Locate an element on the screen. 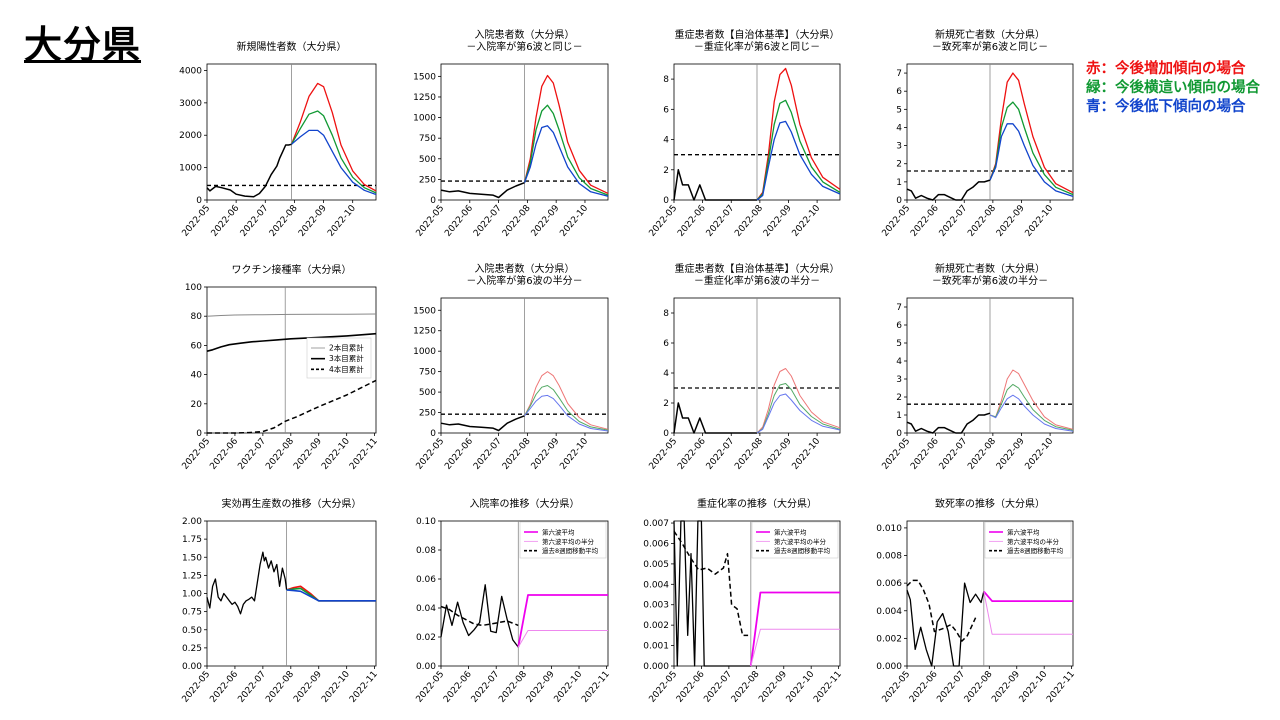 This screenshot has height=720, width=1280. scenario-legend-green: 緑：今後横這い傾向の場合 is located at coordinates (1173, 88).